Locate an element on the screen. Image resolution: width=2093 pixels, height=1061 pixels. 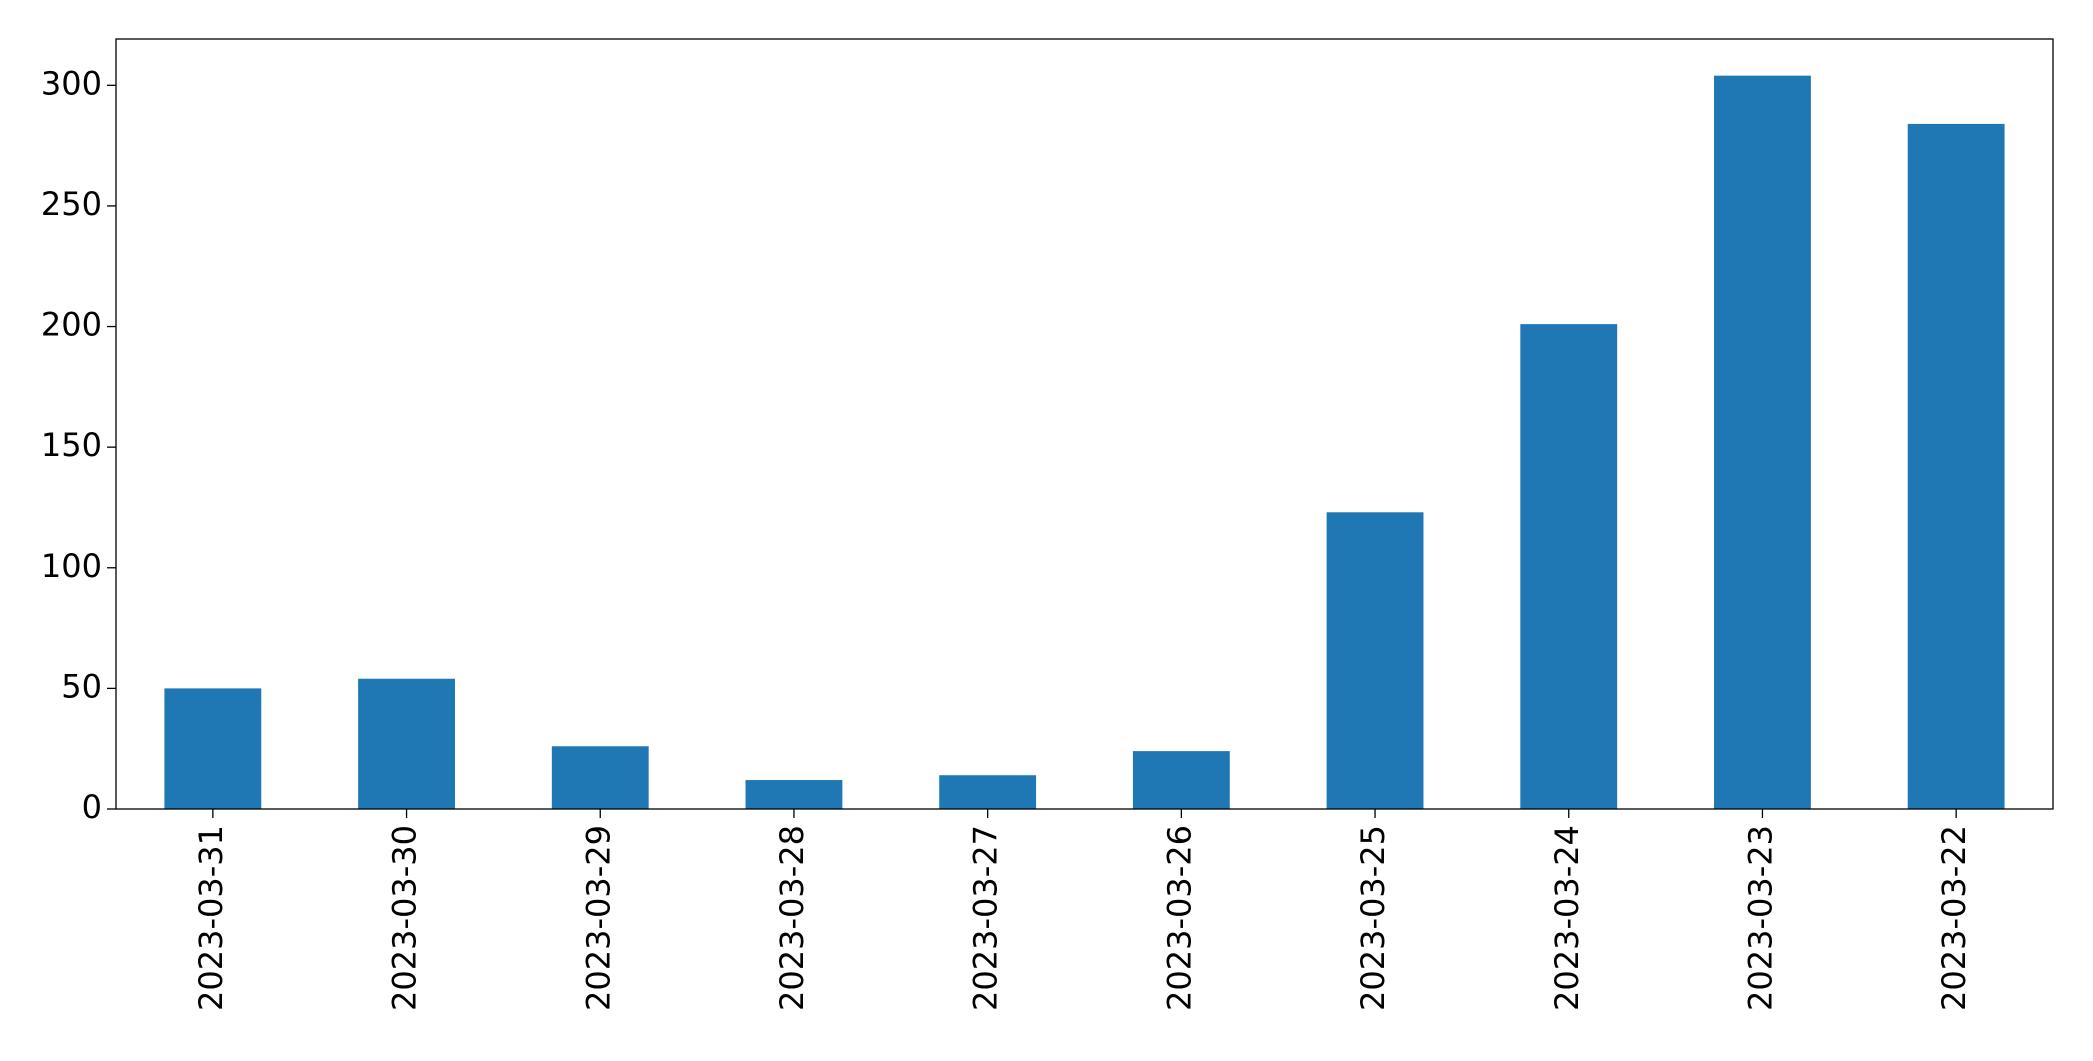
y-tick-label: 0 is located at coordinates (92, 807).